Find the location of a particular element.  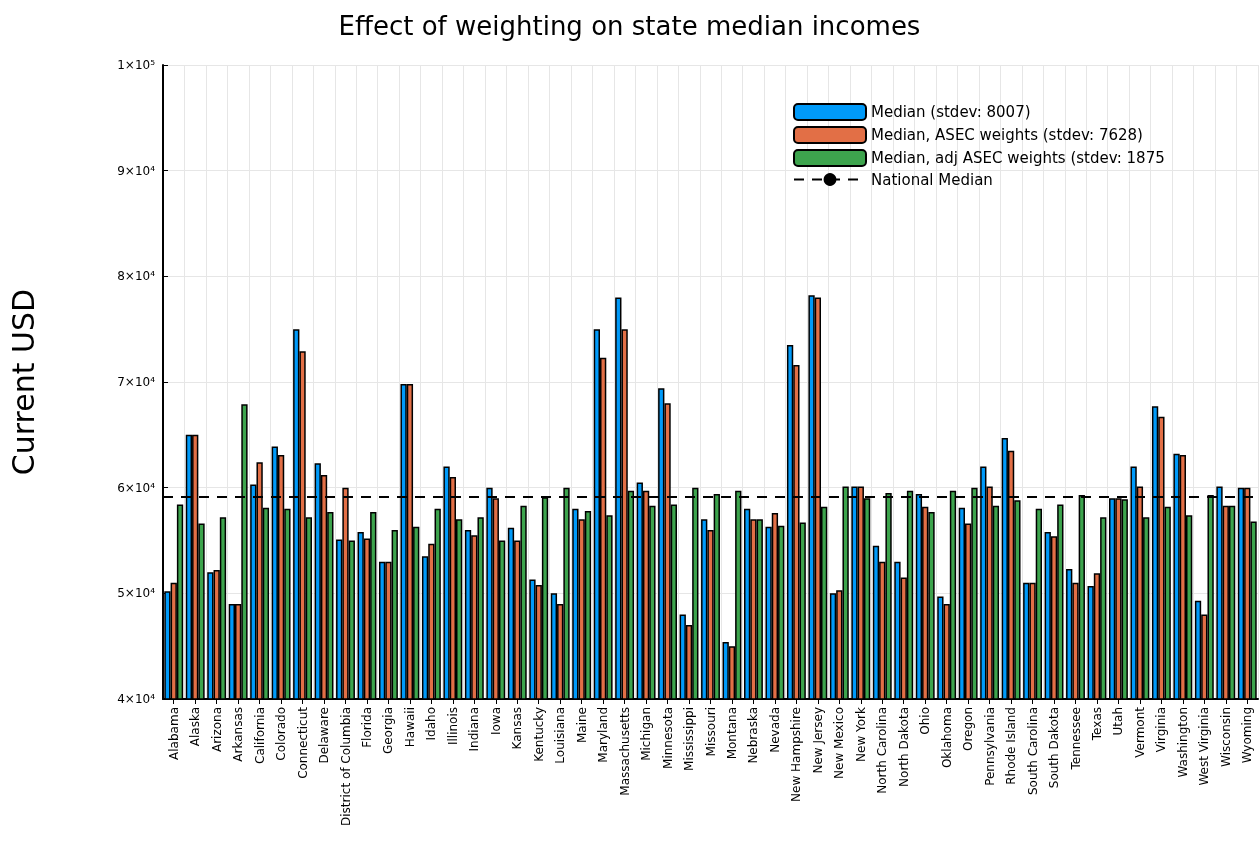

x-tick-label: Montana is located at coordinates (731, 733).